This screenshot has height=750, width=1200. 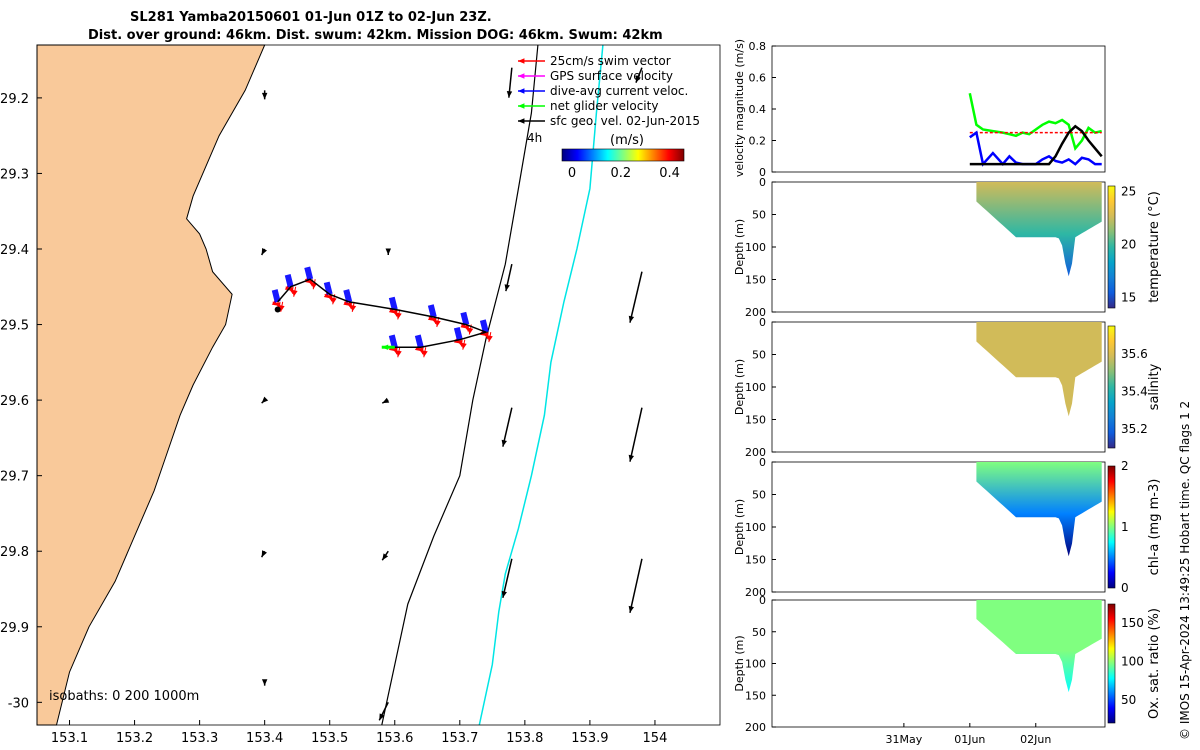 I want to click on velocity-axes-box, so click(x=938, y=109).